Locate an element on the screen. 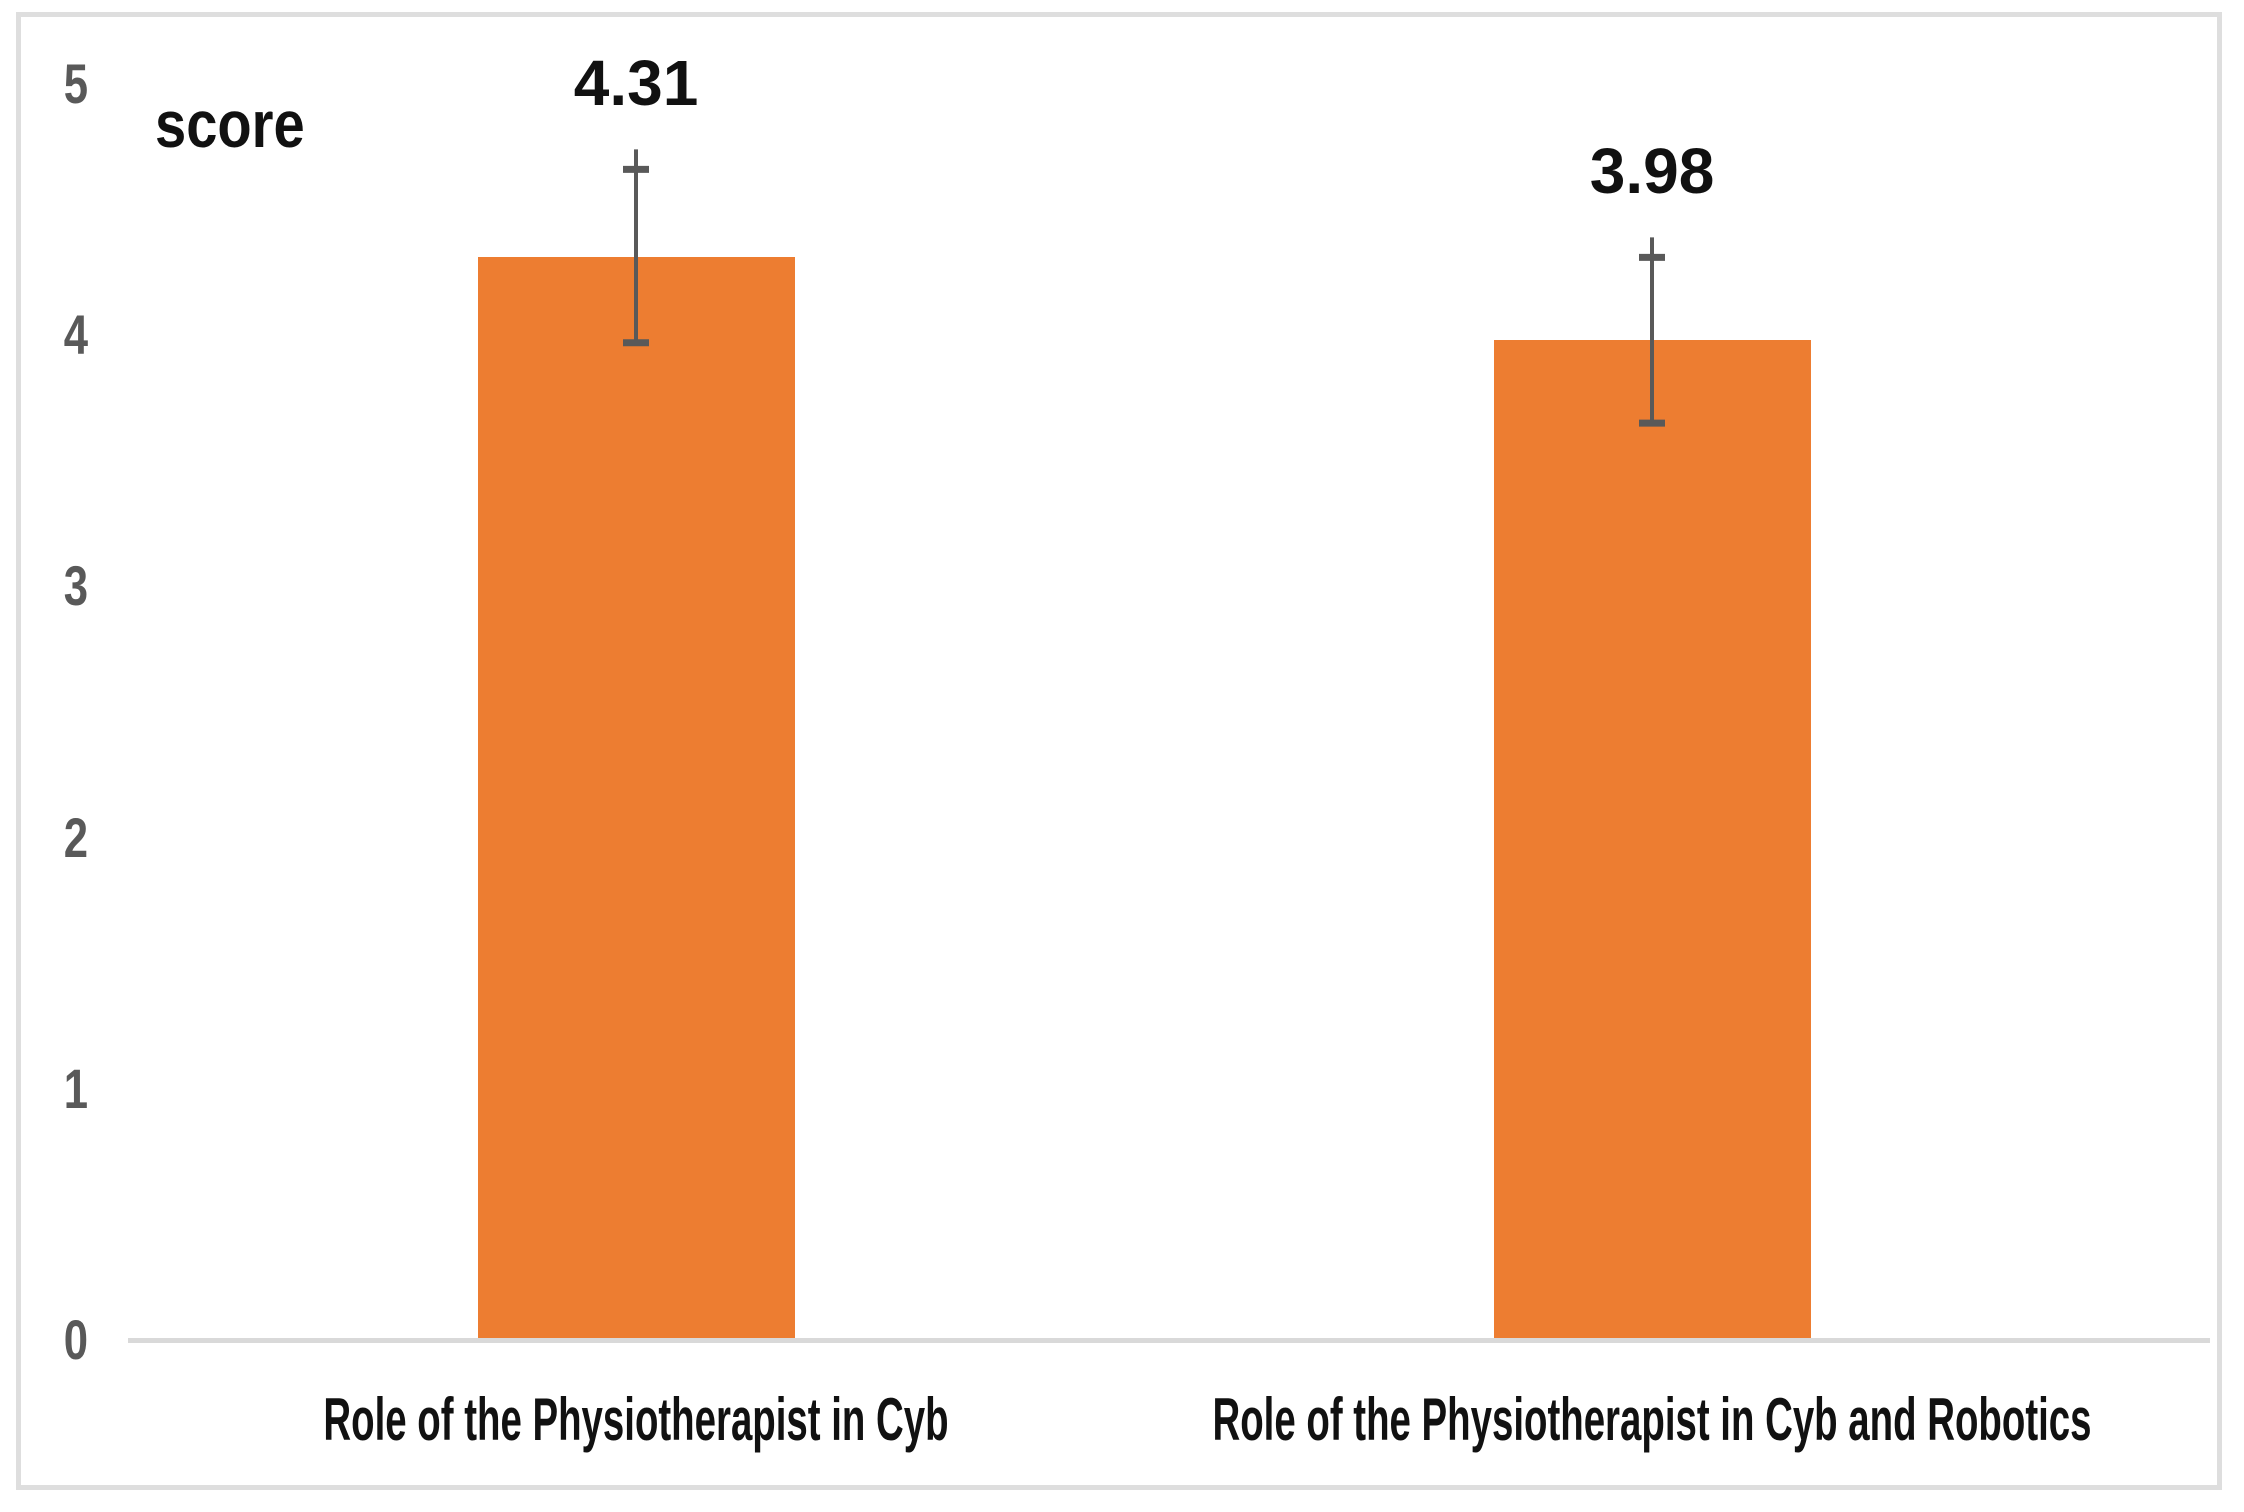 This screenshot has height=1512, width=2244. category-label-bar-1: Role of the Physiotherapist in Cyb is located at coordinates (636, 1420).